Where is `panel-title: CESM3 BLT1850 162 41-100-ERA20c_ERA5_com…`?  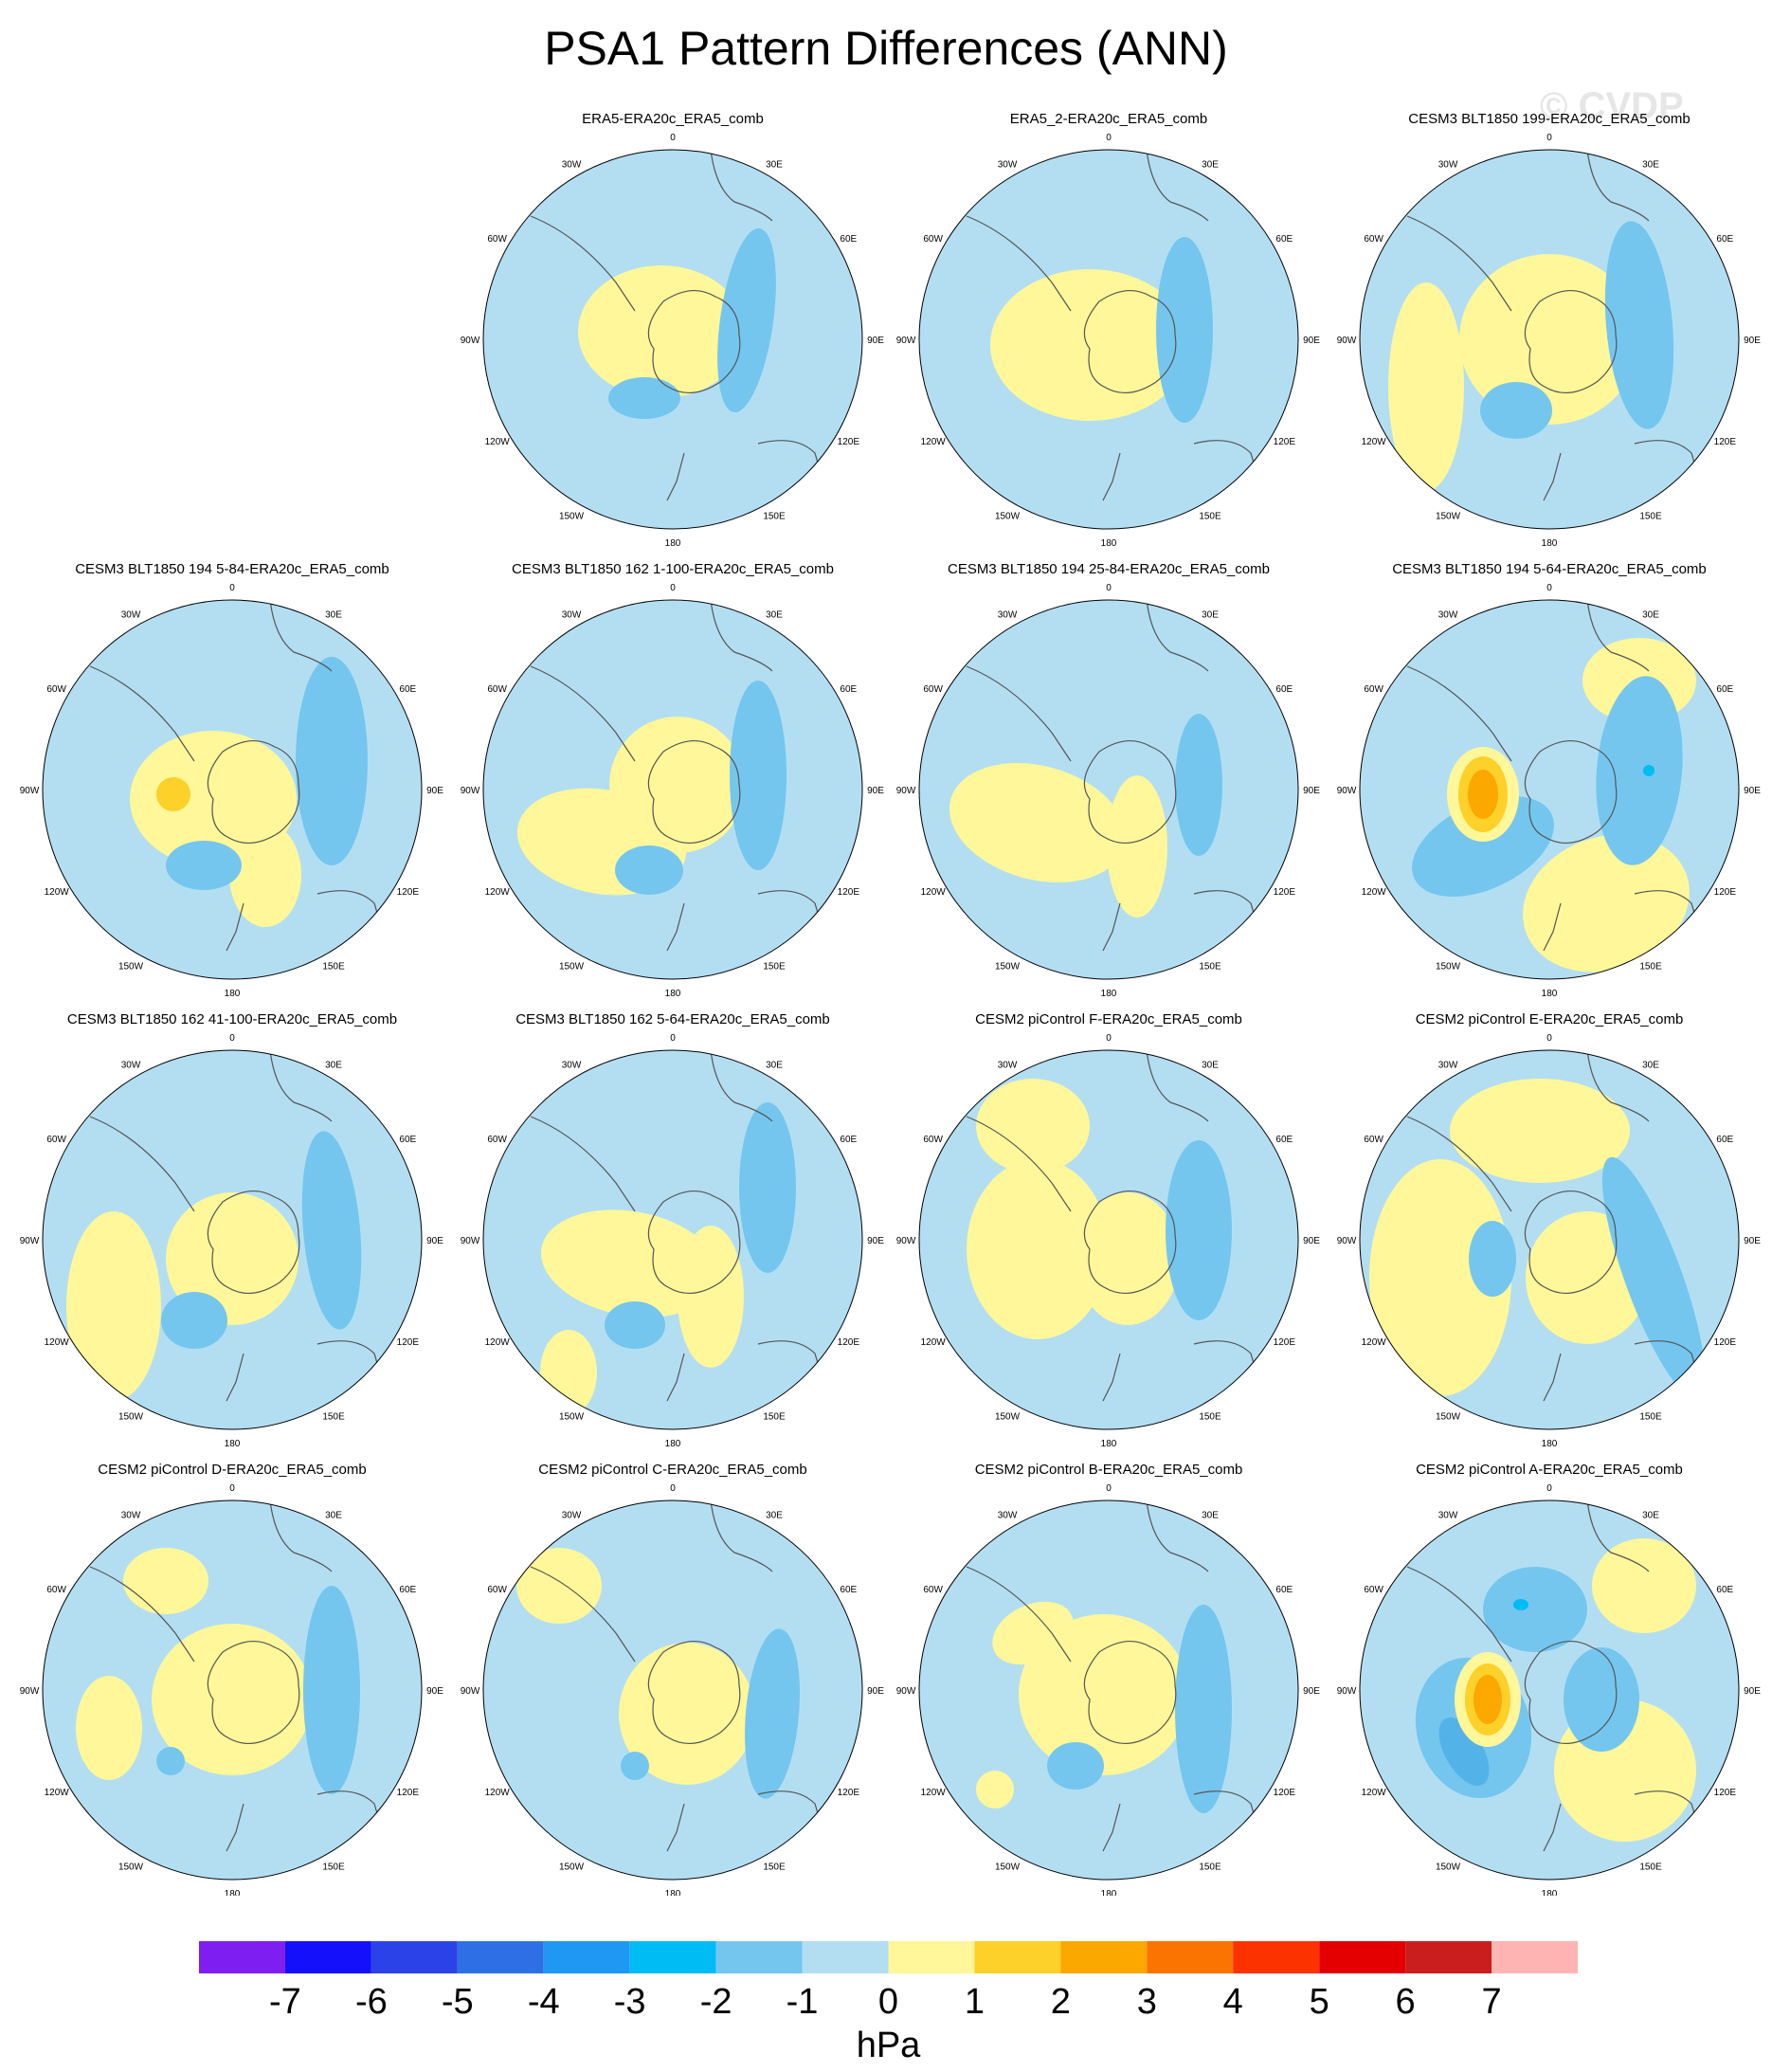
panel-title: CESM3 BLT1850 162 41-100-ERA20c_ERA5_com… is located at coordinates (232, 1019).